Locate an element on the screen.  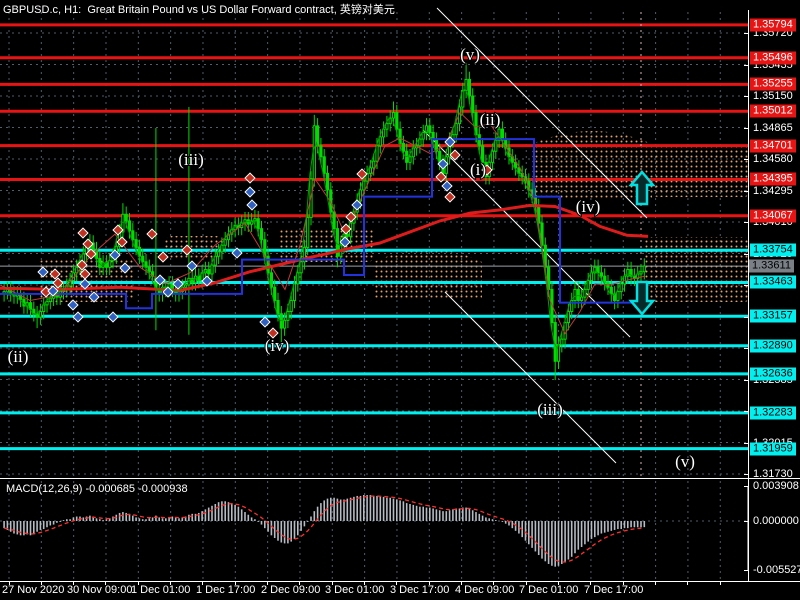
price-level-badge: 1.33463 is located at coordinates (773, 282).